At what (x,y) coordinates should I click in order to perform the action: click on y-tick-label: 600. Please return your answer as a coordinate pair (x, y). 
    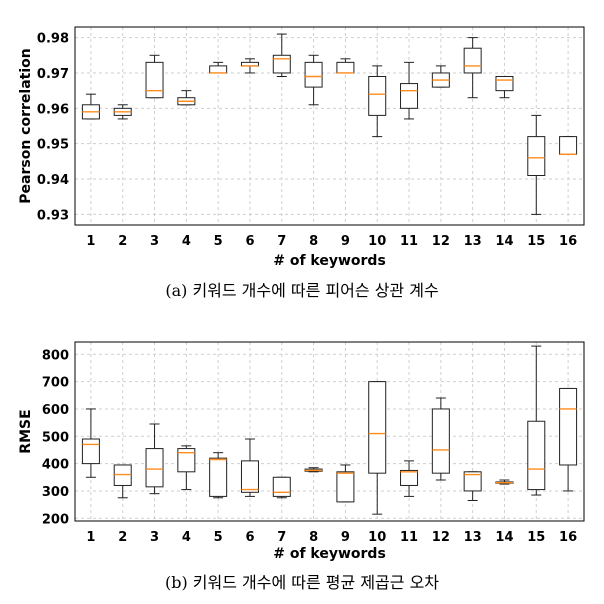
    Looking at the image, I should click on (55, 410).